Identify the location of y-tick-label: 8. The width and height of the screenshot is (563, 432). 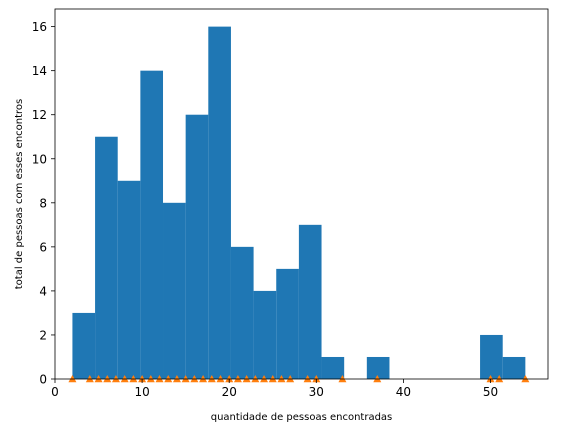
(43, 203).